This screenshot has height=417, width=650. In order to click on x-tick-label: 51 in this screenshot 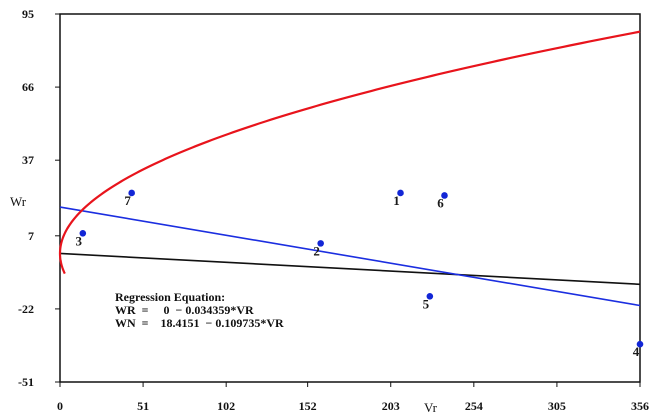, I will do `click(143, 406)`.